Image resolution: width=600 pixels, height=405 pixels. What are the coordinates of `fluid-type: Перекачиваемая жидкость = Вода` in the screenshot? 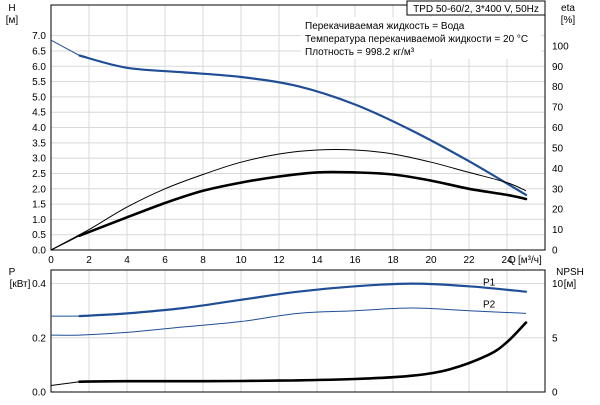 It's located at (385, 26).